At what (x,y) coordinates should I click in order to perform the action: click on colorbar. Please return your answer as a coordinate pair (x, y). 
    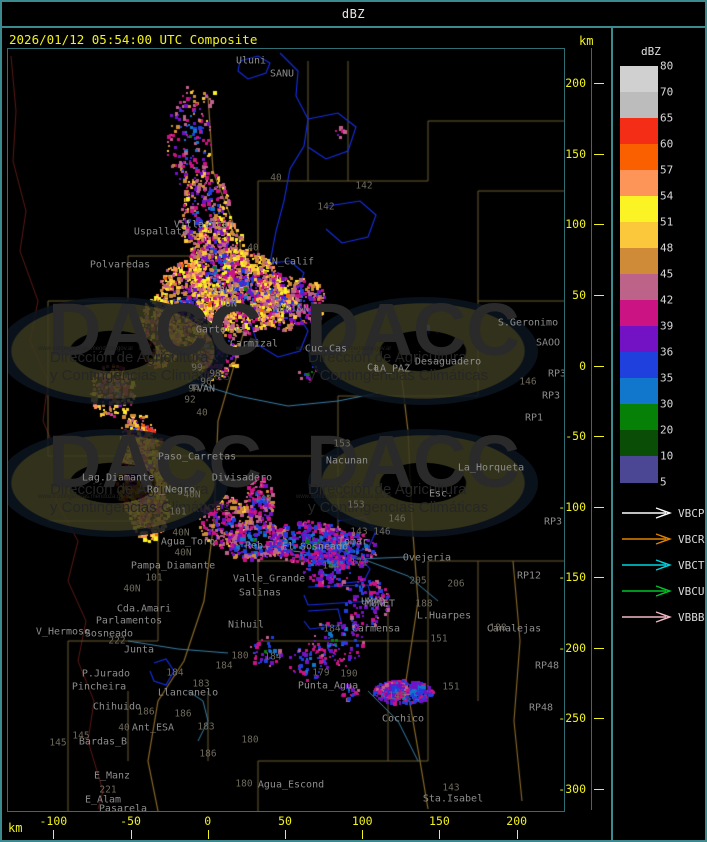
    Looking at the image, I should click on (639, 274).